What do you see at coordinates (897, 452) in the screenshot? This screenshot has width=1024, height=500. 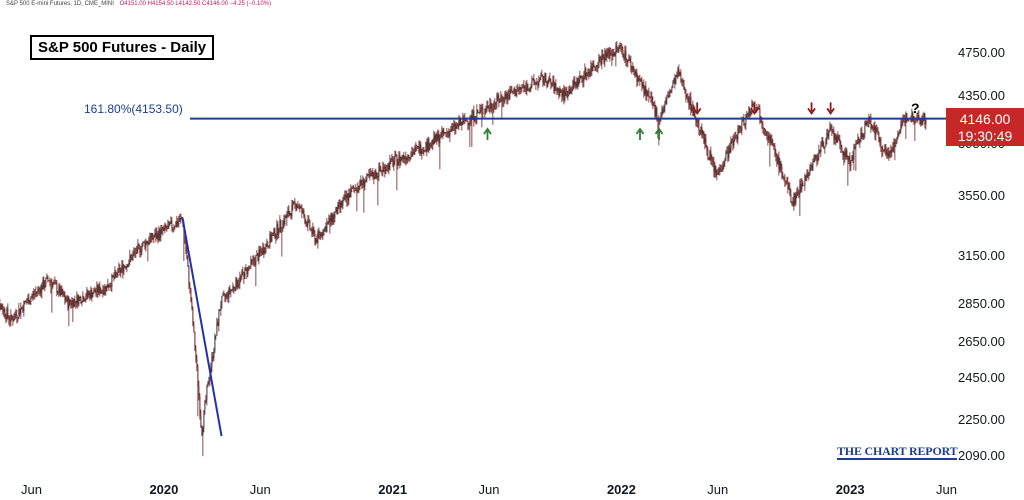 I see `chart-report-logo: THE CHART REPORT` at bounding box center [897, 452].